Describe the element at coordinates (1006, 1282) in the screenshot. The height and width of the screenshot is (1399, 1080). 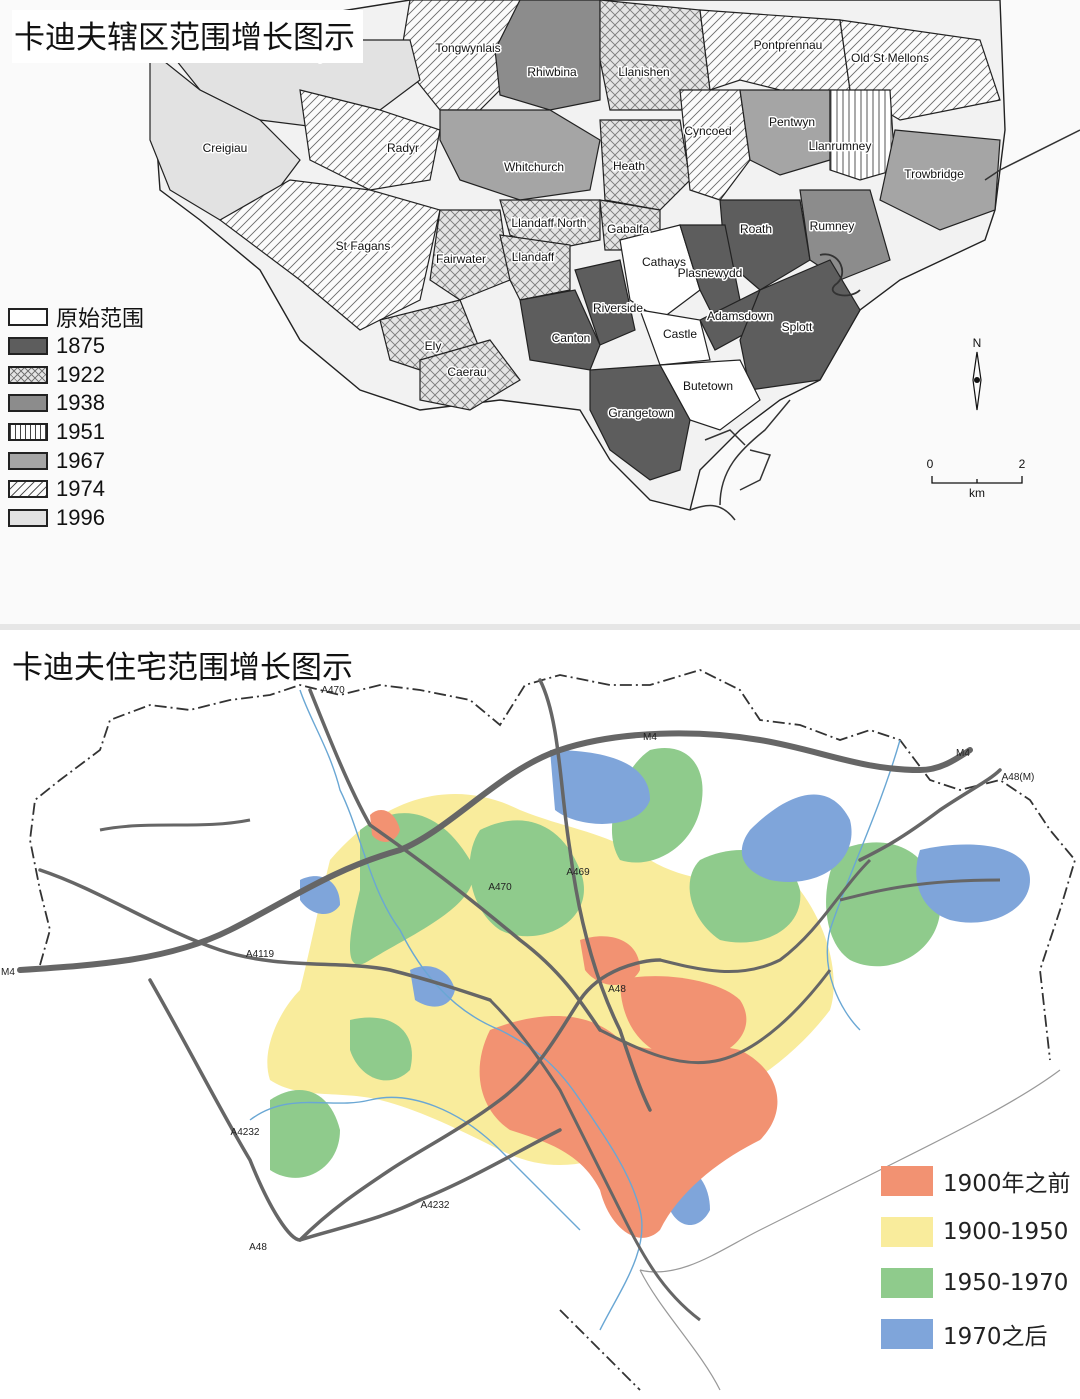
I see `legend-label: 1950-1970` at that location.